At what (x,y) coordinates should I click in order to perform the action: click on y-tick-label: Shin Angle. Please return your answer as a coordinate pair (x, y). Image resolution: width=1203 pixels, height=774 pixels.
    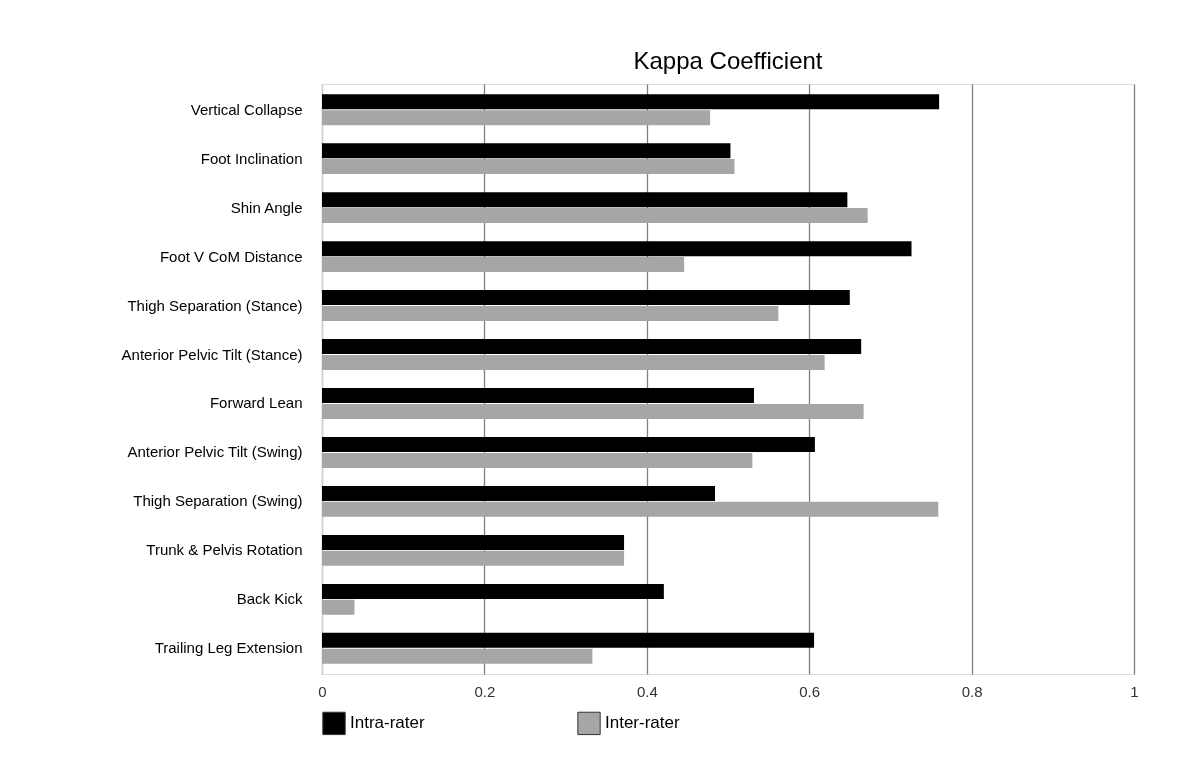
    Looking at the image, I should click on (266, 207).